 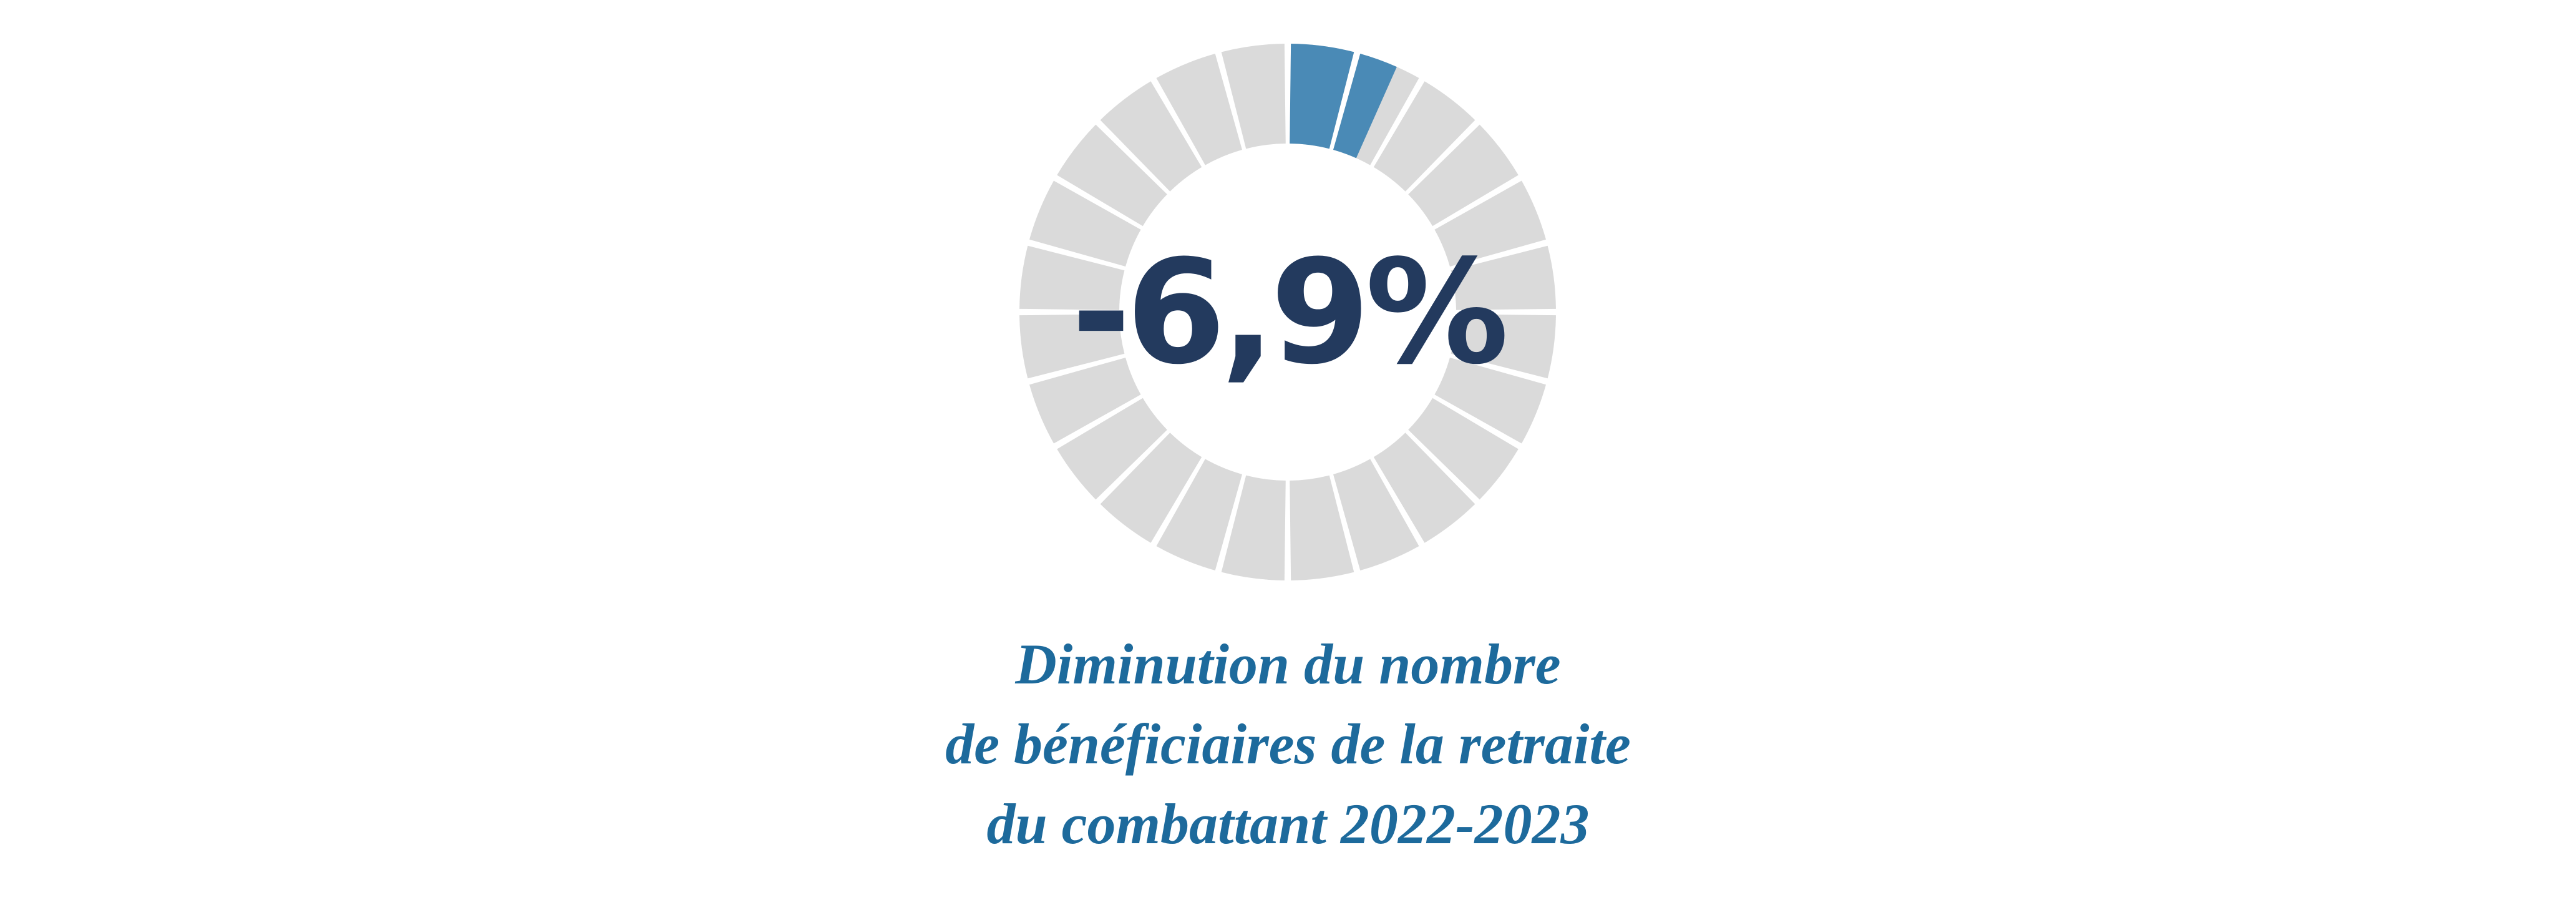 I want to click on gauge-segments, so click(x=1287, y=312).